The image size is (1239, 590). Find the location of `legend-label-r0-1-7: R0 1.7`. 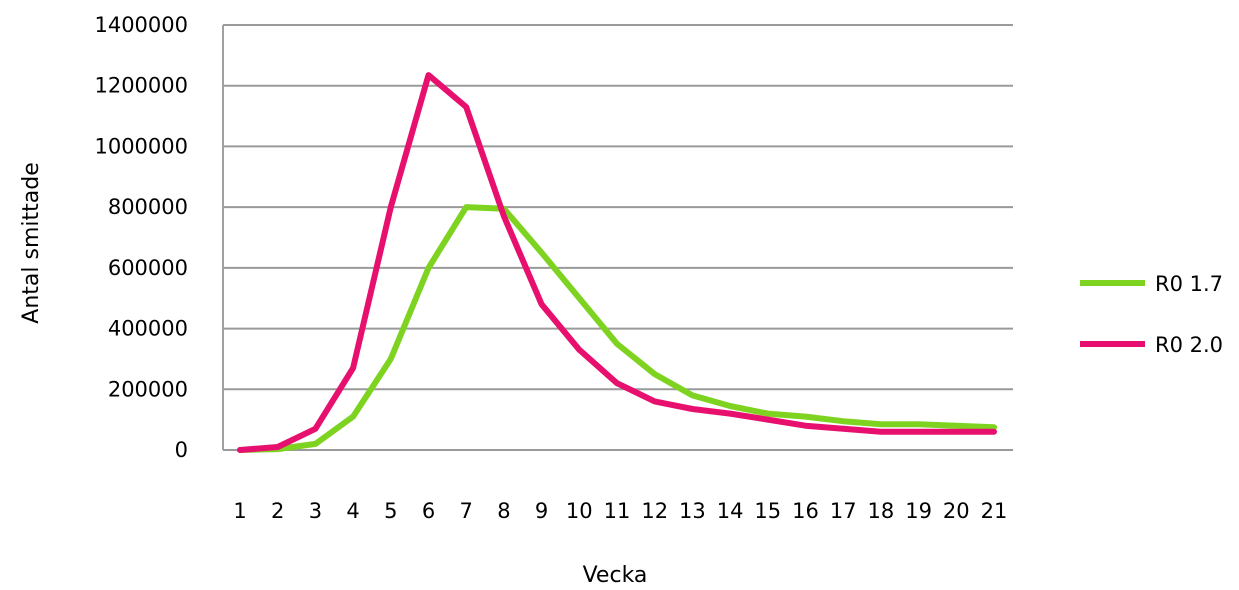

legend-label-r0-1-7: R0 1.7 is located at coordinates (1189, 284).